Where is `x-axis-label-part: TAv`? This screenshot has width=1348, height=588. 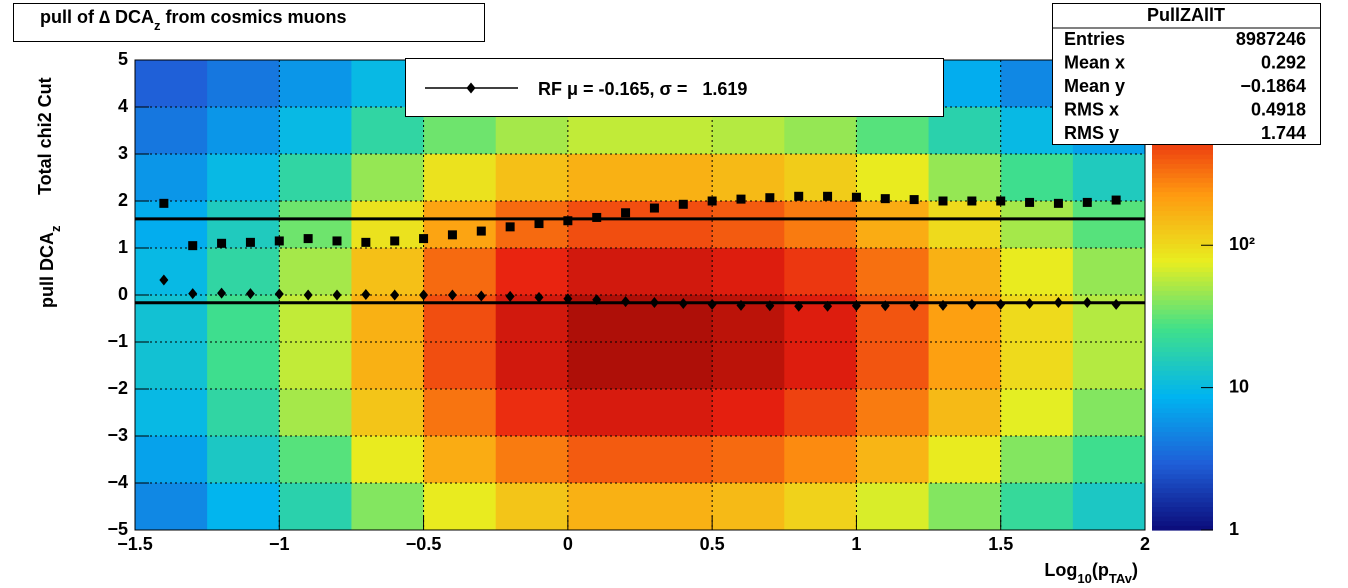
x-axis-label-part: TAv is located at coordinates (1121, 578).